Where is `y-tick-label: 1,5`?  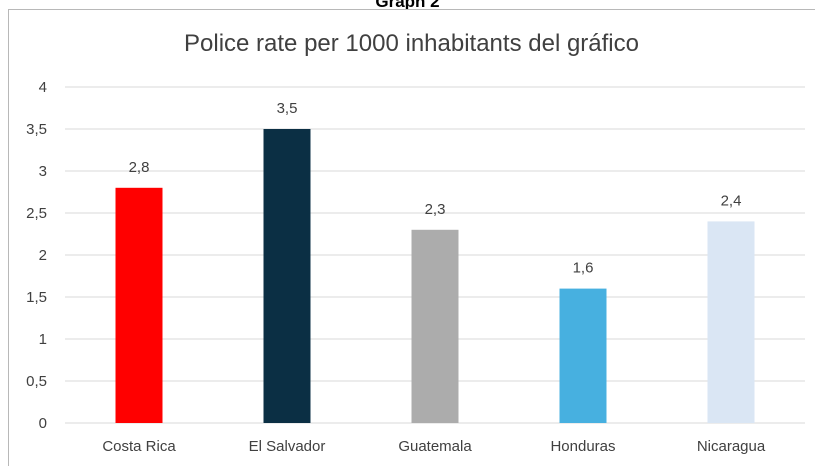
y-tick-label: 1,5 is located at coordinates (36, 297).